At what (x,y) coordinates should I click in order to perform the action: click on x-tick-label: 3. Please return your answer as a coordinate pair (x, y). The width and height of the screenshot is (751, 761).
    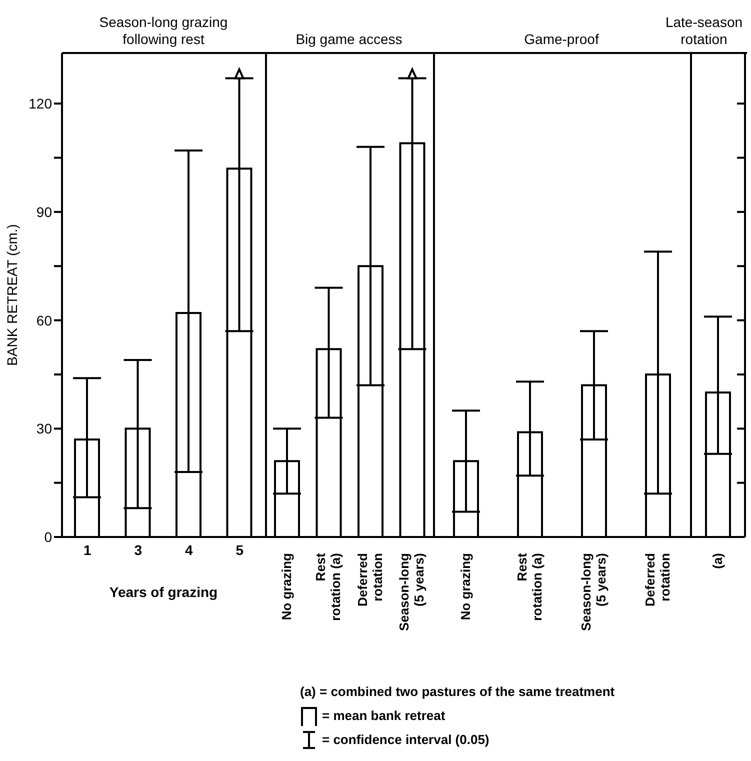
    Looking at the image, I should click on (138, 550).